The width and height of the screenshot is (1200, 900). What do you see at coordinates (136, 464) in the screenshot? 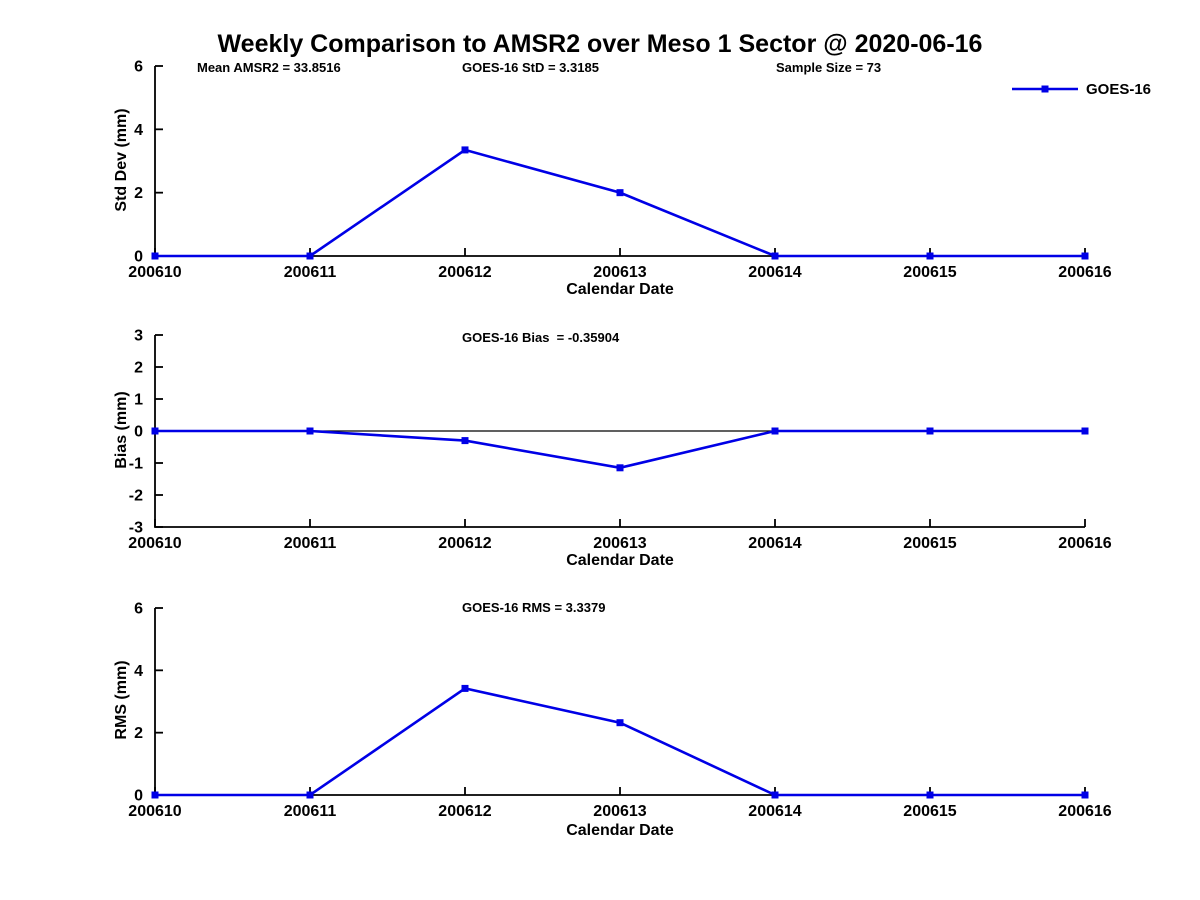
I see `y-tick-label: -1` at bounding box center [136, 464].